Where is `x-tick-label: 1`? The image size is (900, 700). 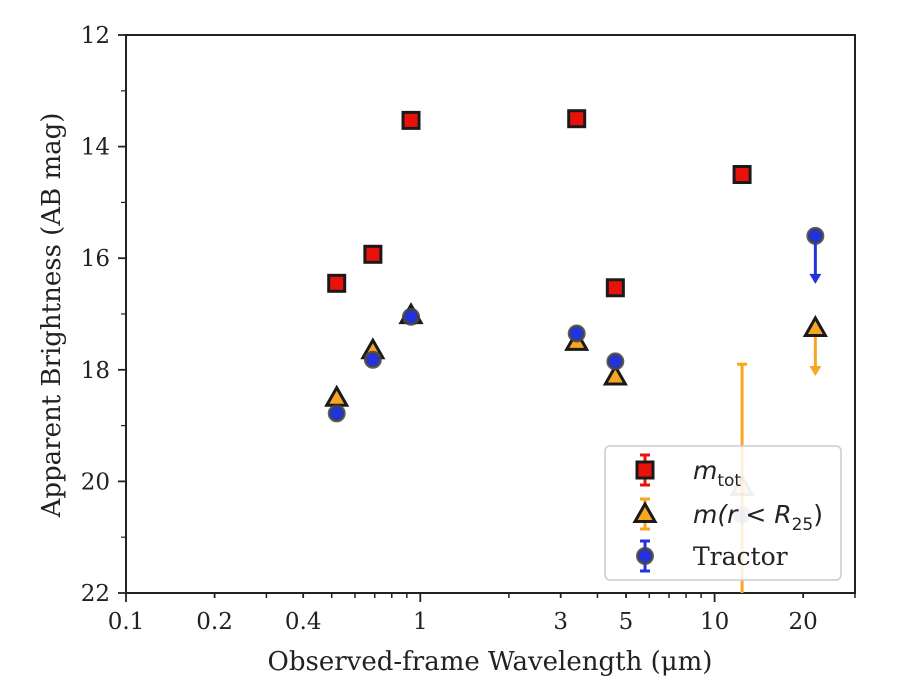
x-tick-label: 1 is located at coordinates (420, 622).